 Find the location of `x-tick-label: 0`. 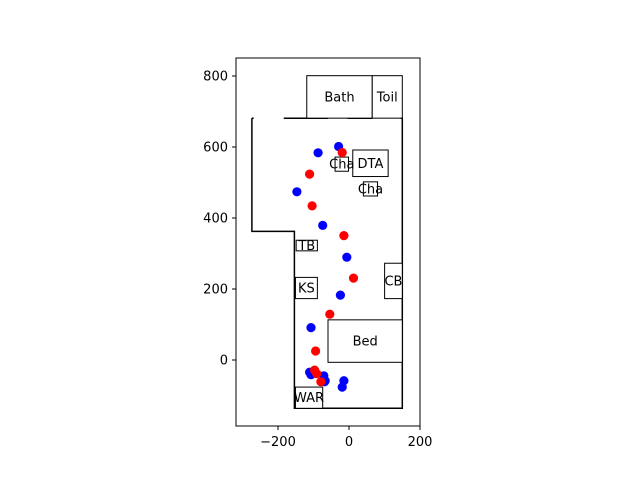

x-tick-label: 0 is located at coordinates (349, 442).